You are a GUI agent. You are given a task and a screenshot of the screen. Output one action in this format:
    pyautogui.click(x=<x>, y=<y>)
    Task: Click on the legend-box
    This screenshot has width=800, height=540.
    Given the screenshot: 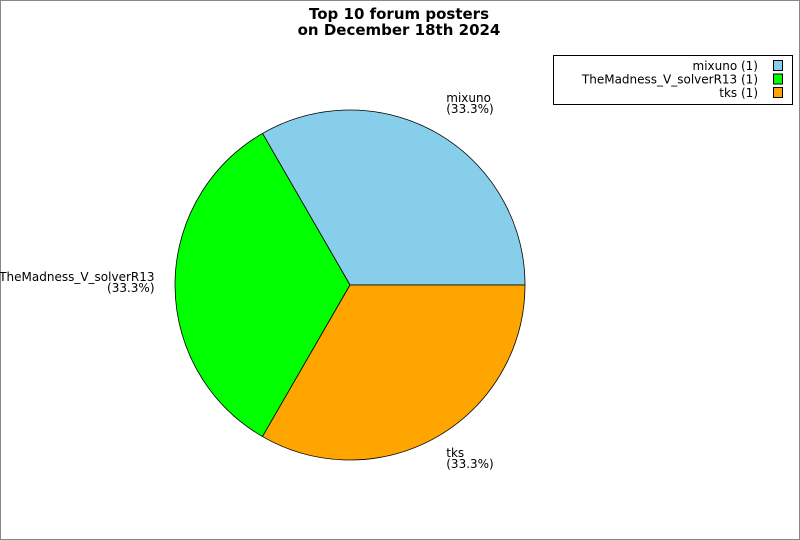 What is the action you would take?
    pyautogui.click(x=673, y=80)
    